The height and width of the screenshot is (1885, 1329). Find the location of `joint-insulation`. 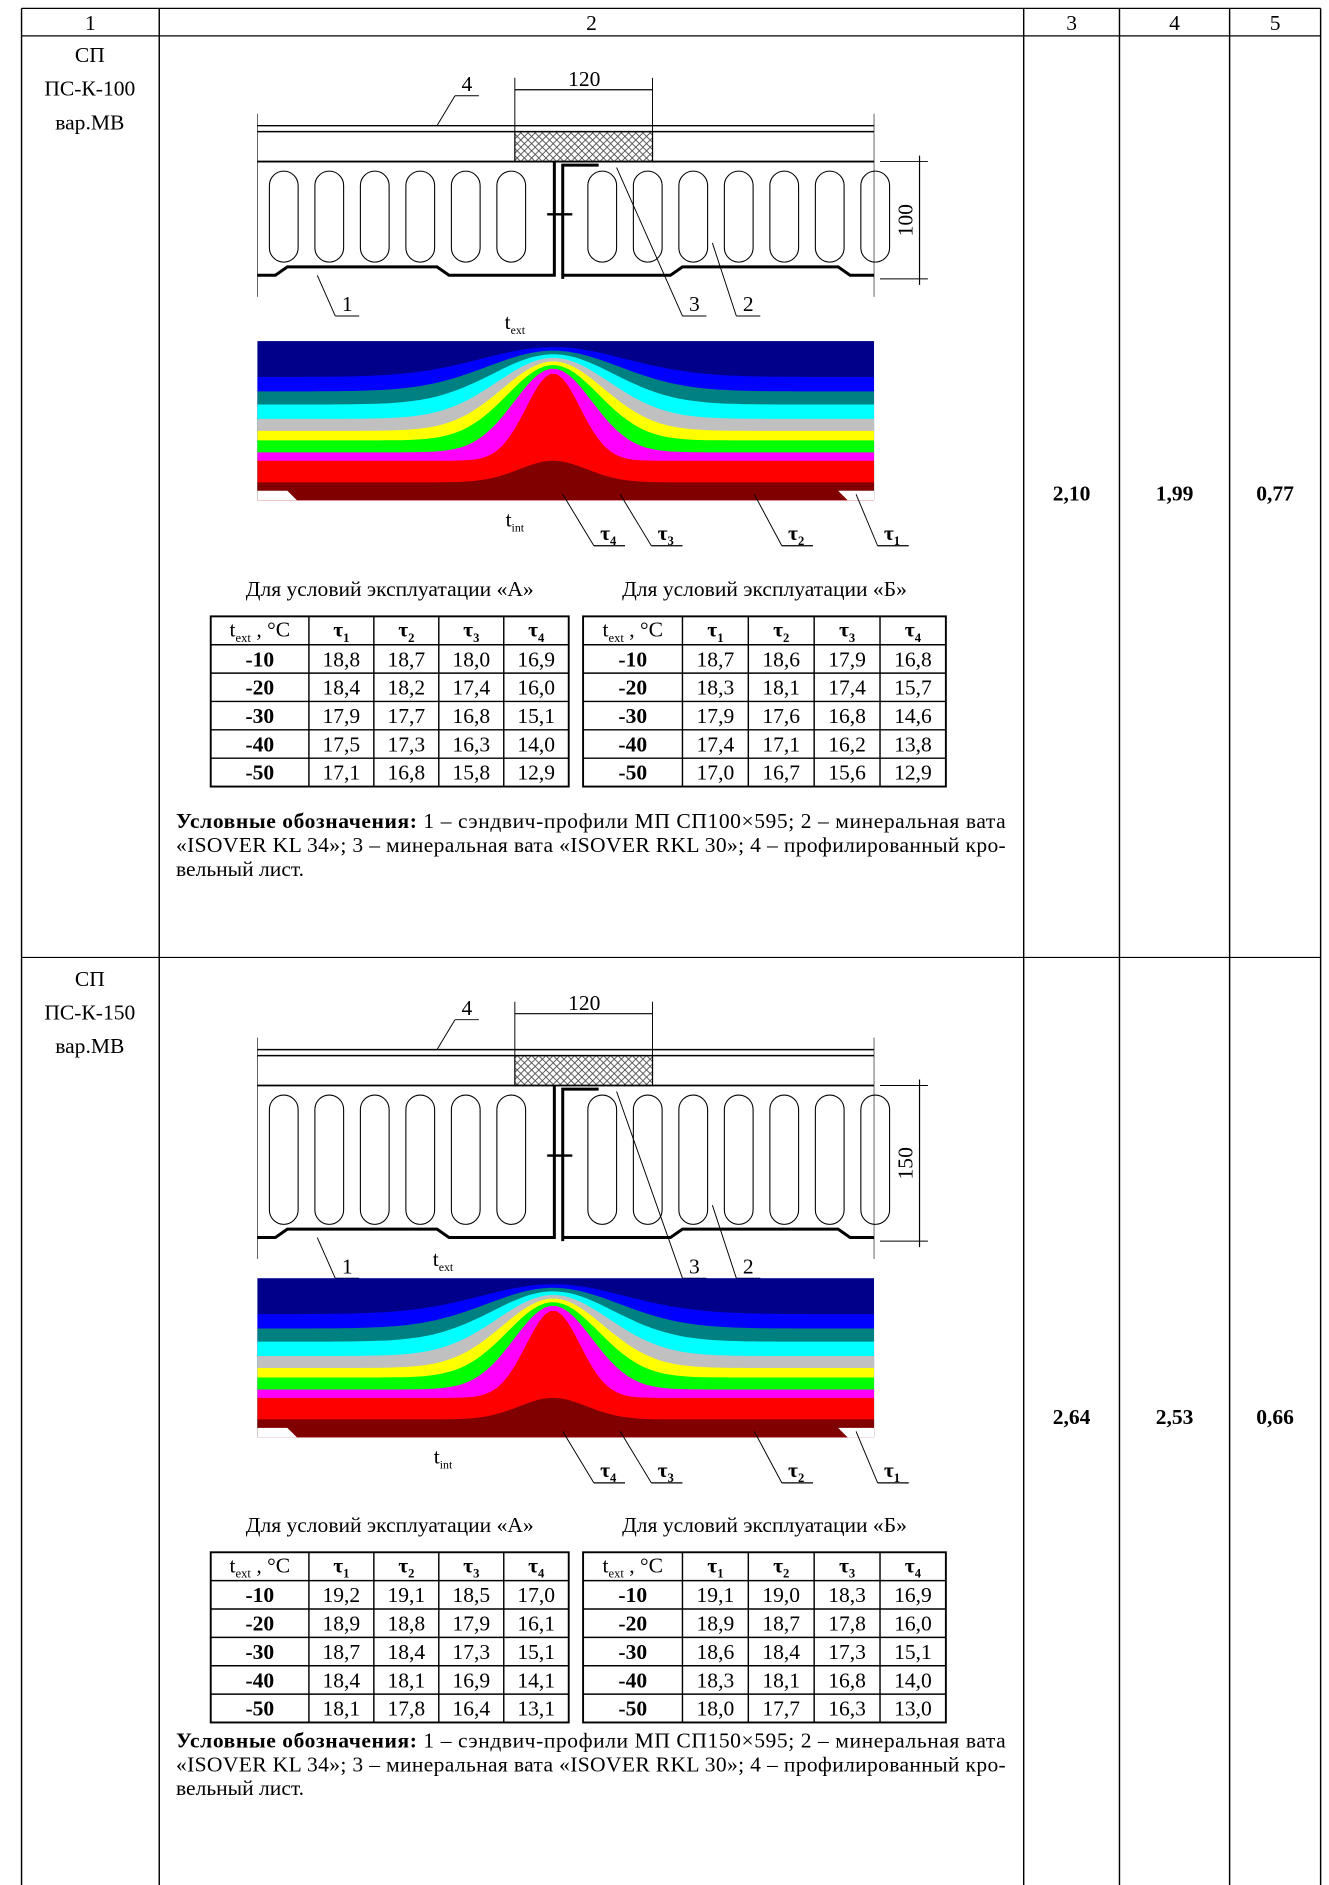

joint-insulation is located at coordinates (584, 147).